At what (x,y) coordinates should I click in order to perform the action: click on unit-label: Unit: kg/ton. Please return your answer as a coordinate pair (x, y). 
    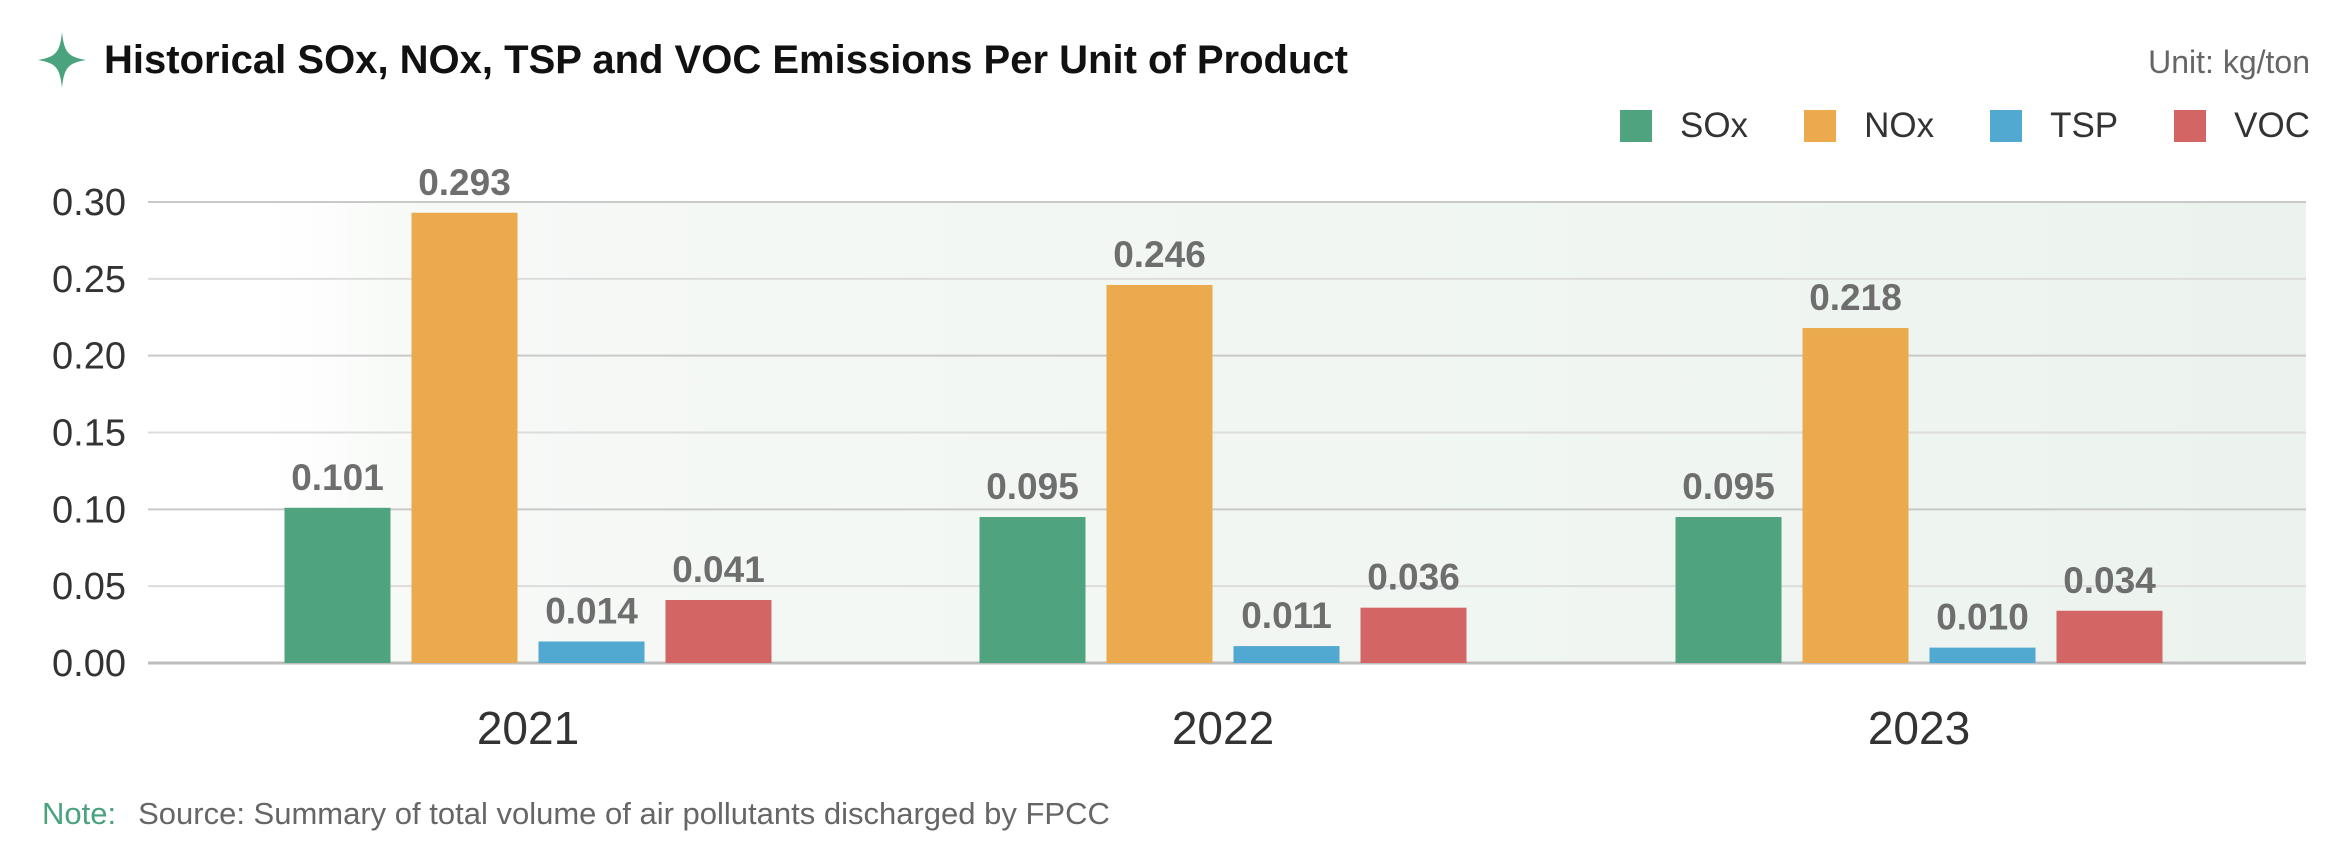
    Looking at the image, I should click on (2229, 62).